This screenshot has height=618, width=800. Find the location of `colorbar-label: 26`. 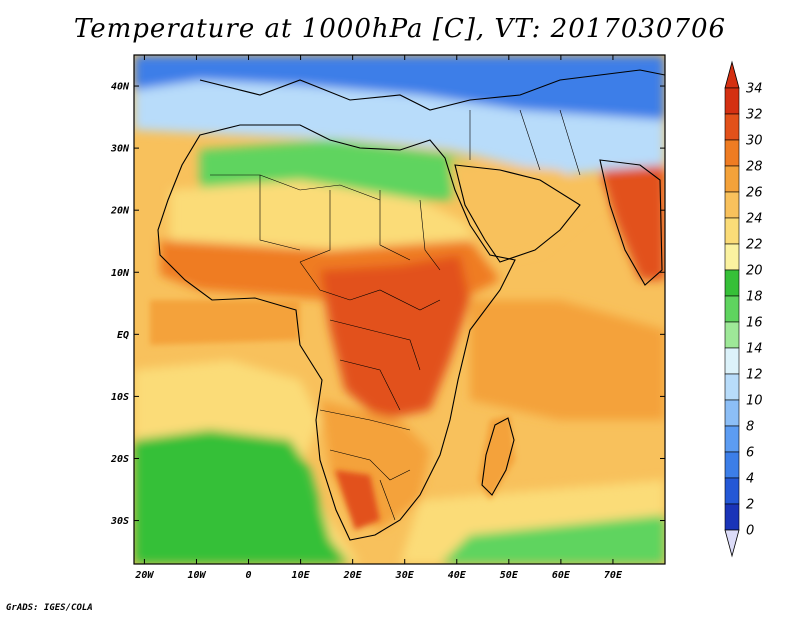

colorbar-label: 26 is located at coordinates (754, 193).